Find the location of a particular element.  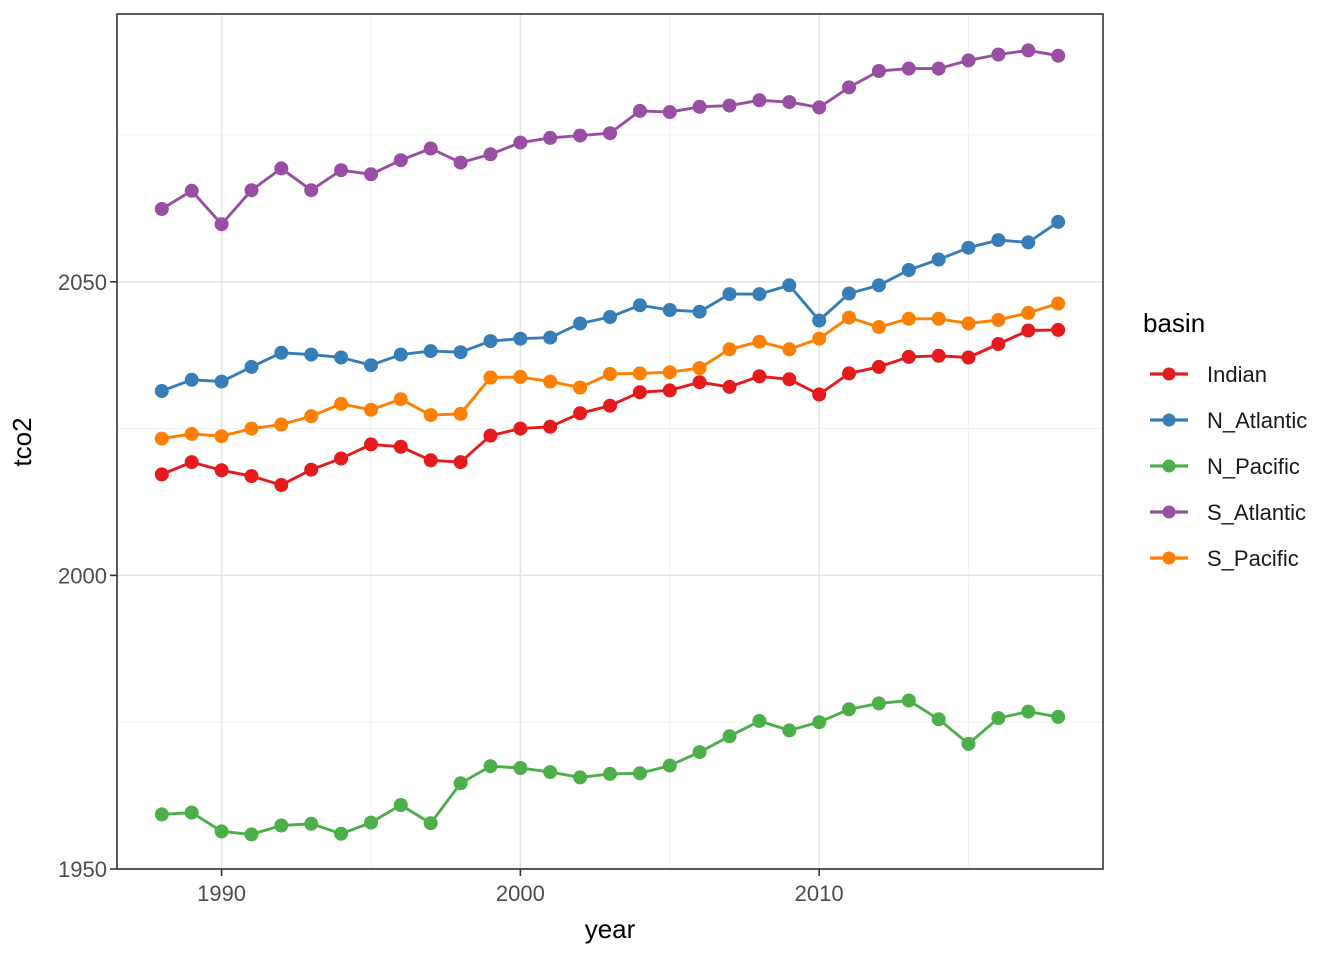

x-tick-label: 1990 is located at coordinates (221, 893).